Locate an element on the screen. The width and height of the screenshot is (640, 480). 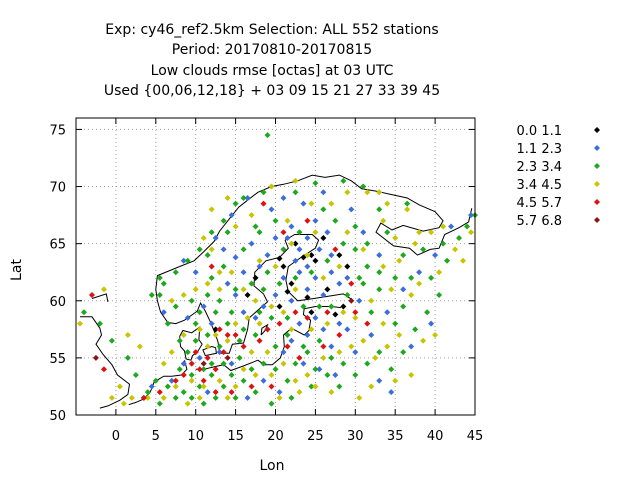
legend-label: 3.4 4.5 is located at coordinates (539, 185).